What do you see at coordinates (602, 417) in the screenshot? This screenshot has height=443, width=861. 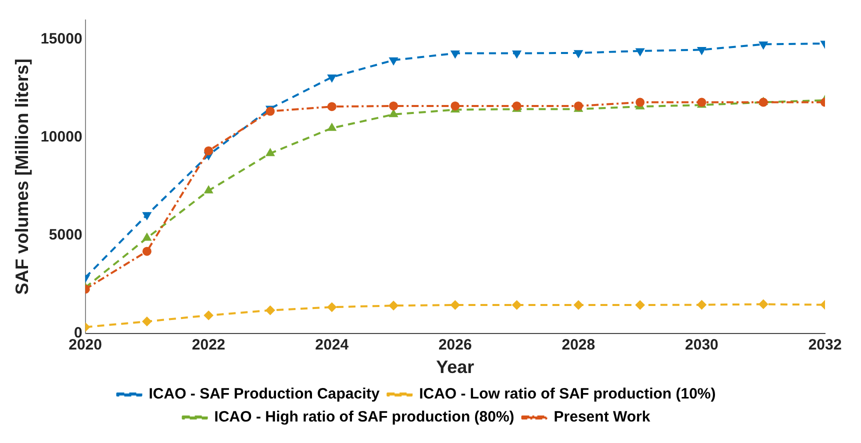 I see `legend-label: Present Work` at bounding box center [602, 417].